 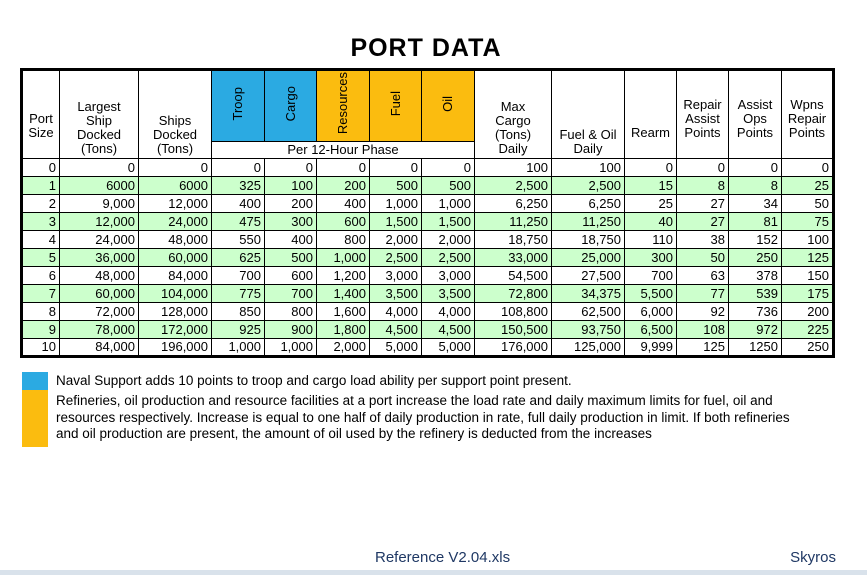 What do you see at coordinates (395, 221) in the screenshot?
I see `table-cell: 1,500` at bounding box center [395, 221].